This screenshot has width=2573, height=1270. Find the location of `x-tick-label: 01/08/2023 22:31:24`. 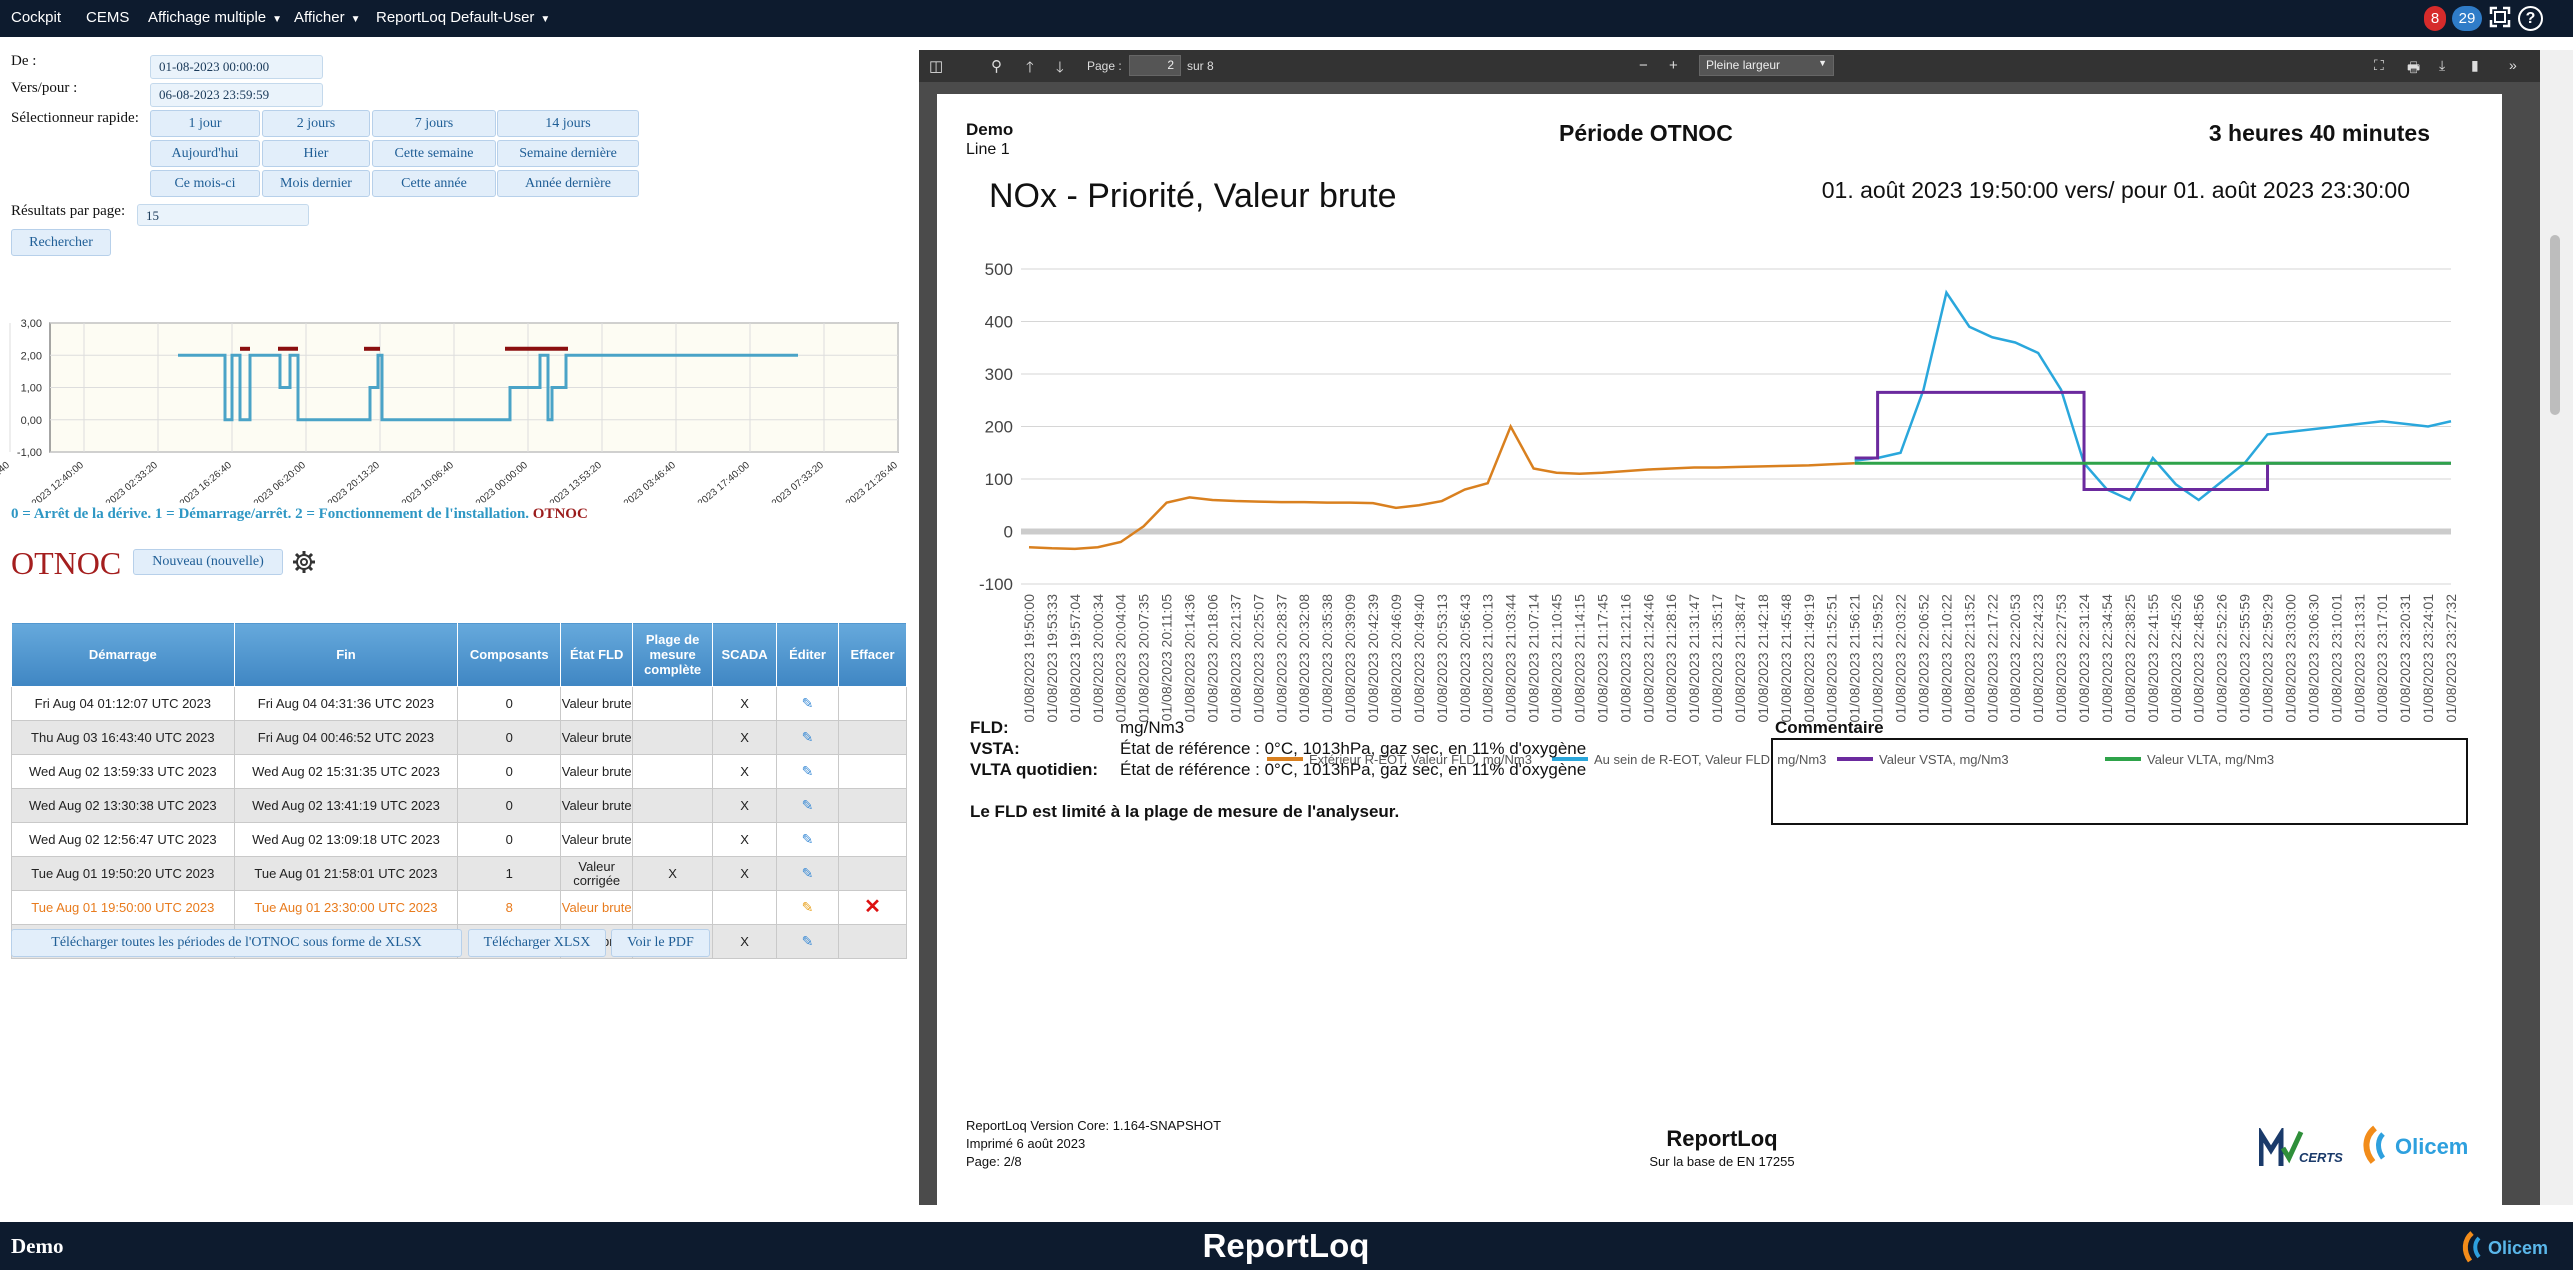

x-tick-label: 01/08/2023 22:31:24 is located at coordinates (2084, 658).